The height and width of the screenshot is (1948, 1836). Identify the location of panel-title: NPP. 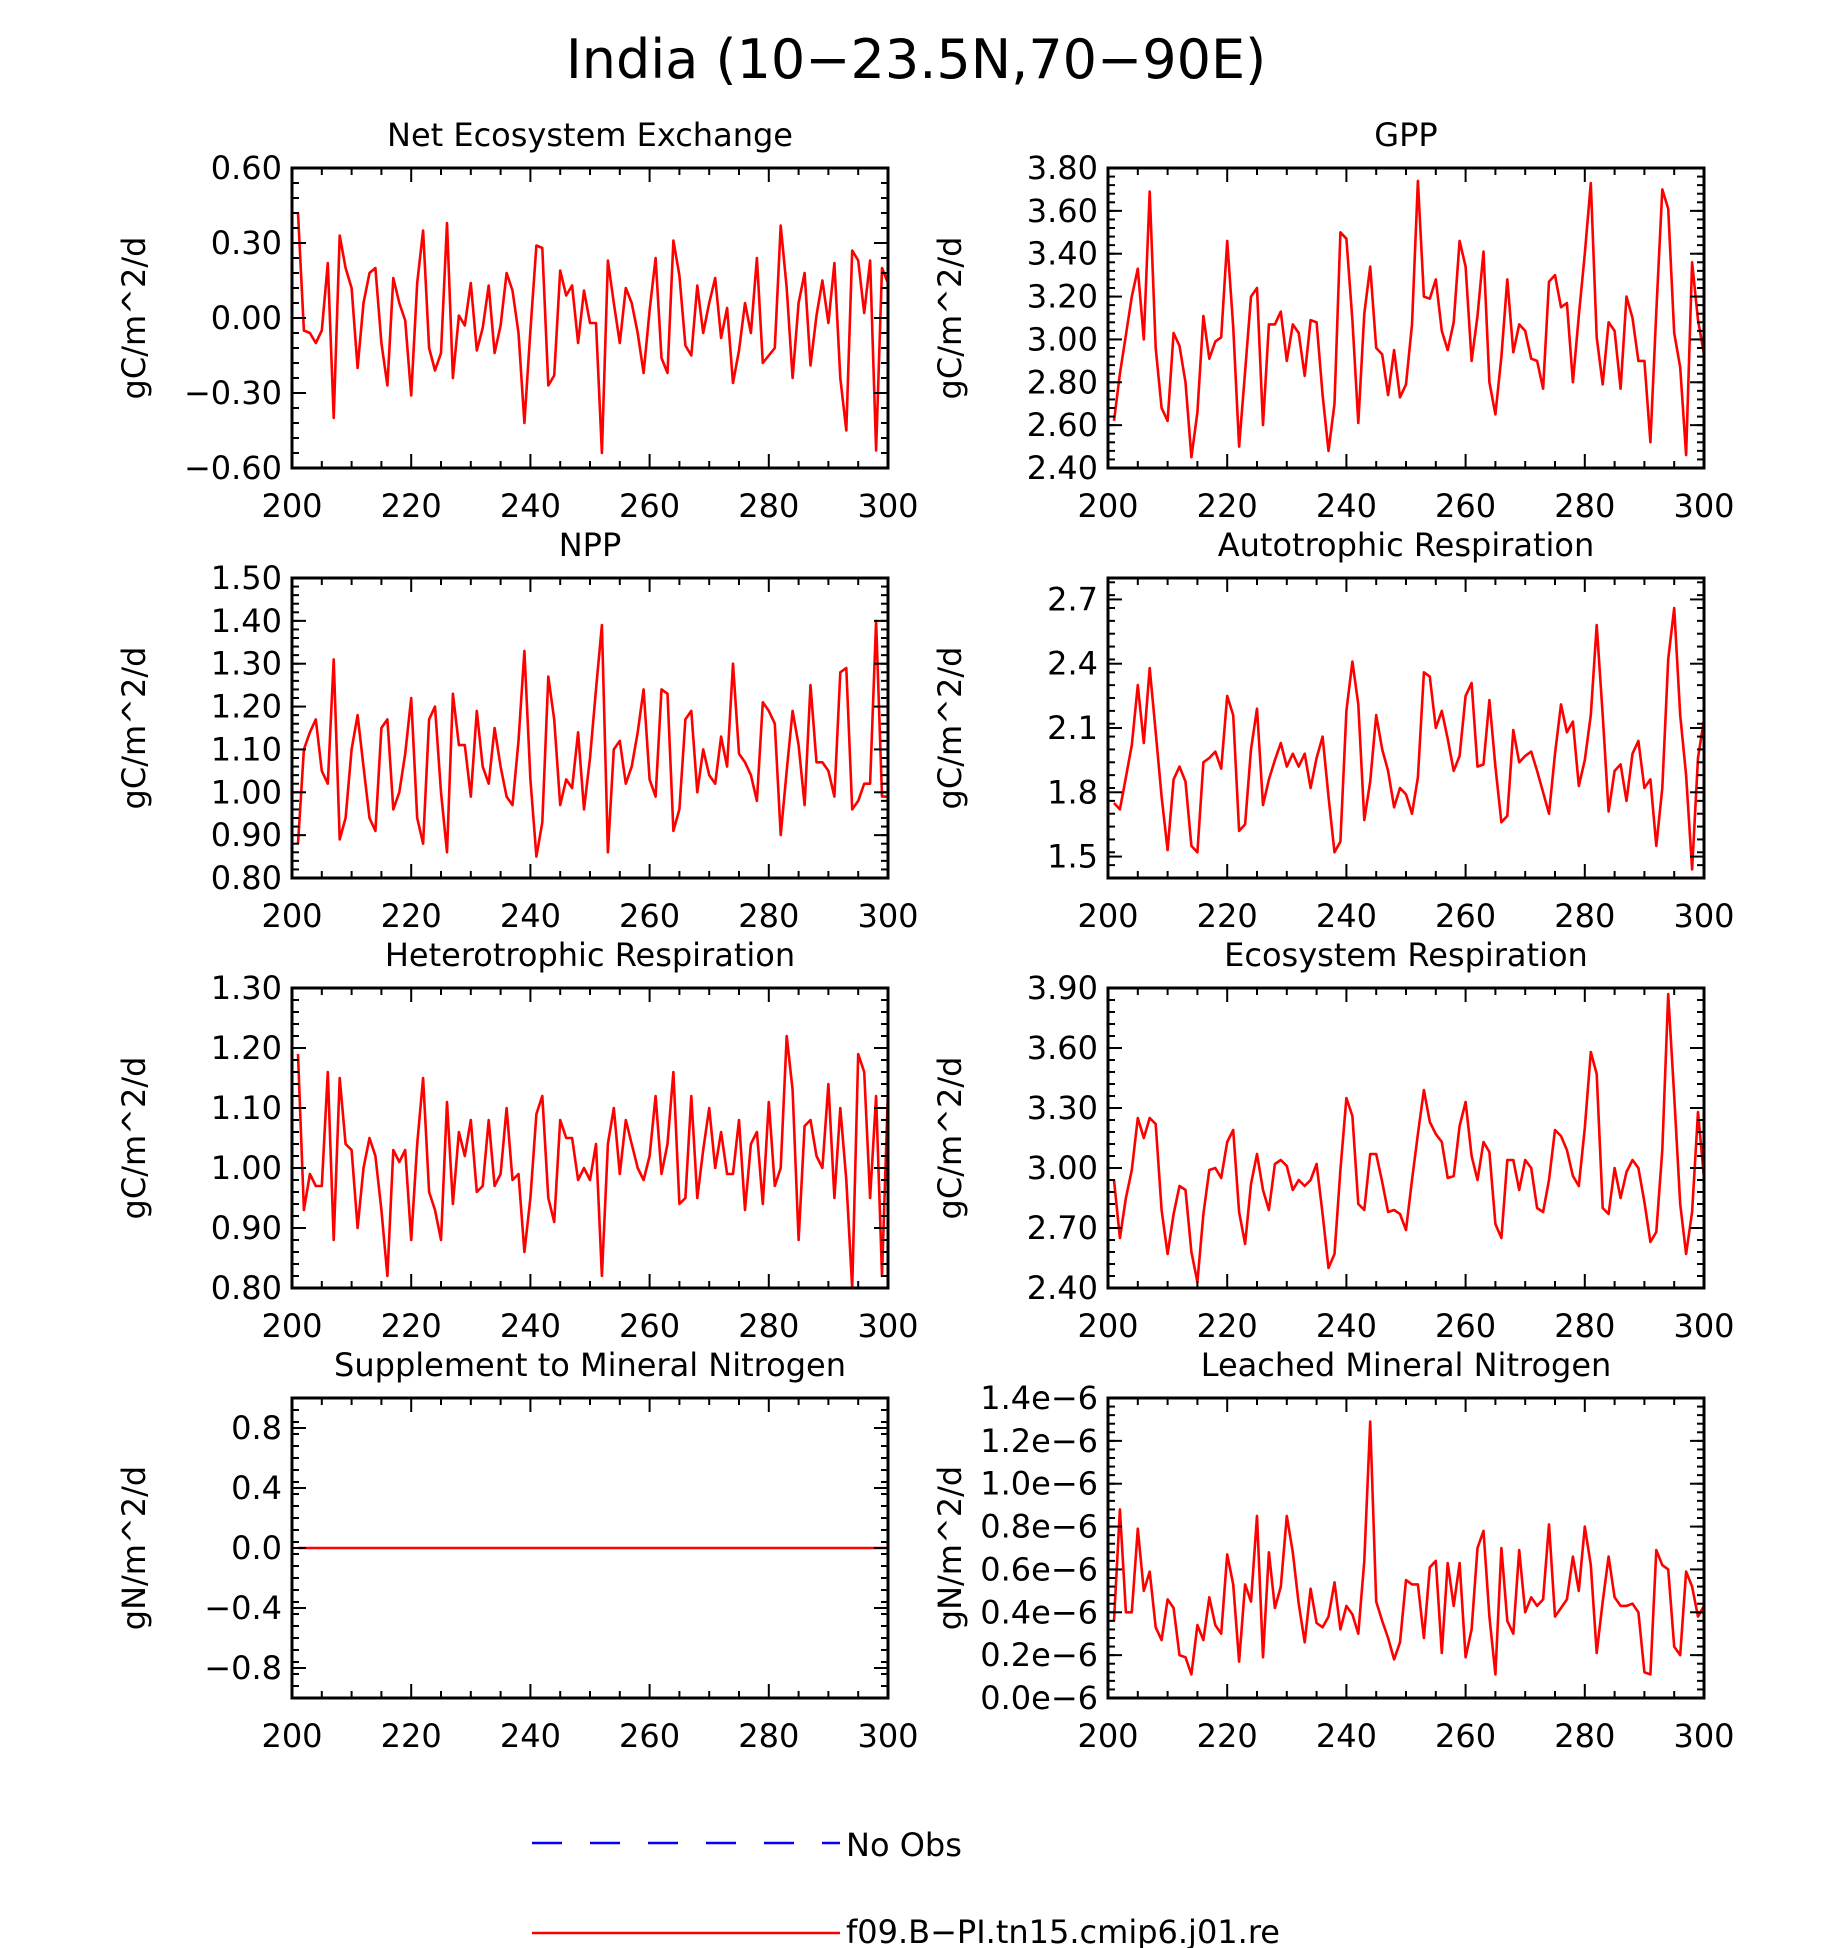
(590, 545).